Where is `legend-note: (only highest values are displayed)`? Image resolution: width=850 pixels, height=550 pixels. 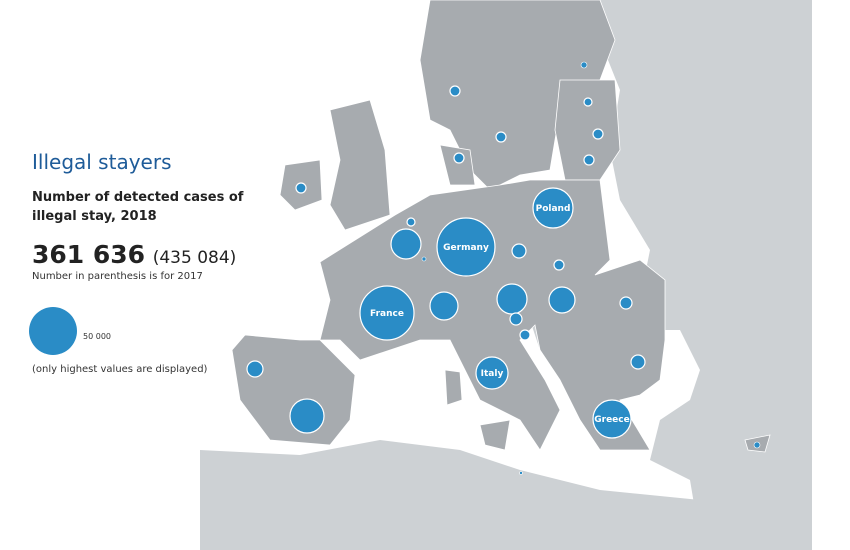 legend-note: (only highest values are displayed) is located at coordinates (120, 369).